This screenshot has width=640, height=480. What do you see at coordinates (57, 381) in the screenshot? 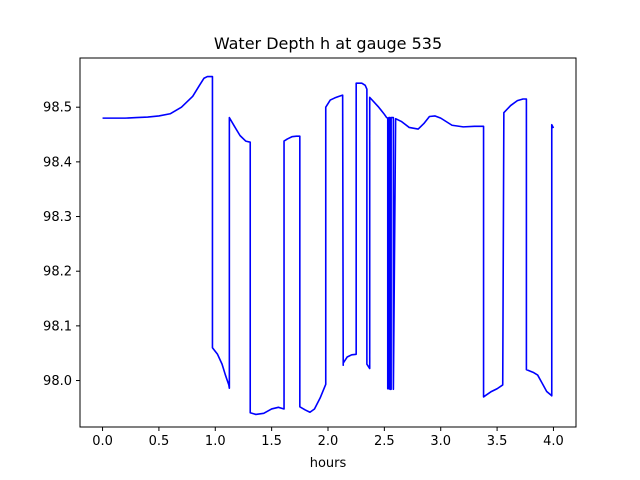
I see `y-tick-label: 98.0` at bounding box center [57, 381].